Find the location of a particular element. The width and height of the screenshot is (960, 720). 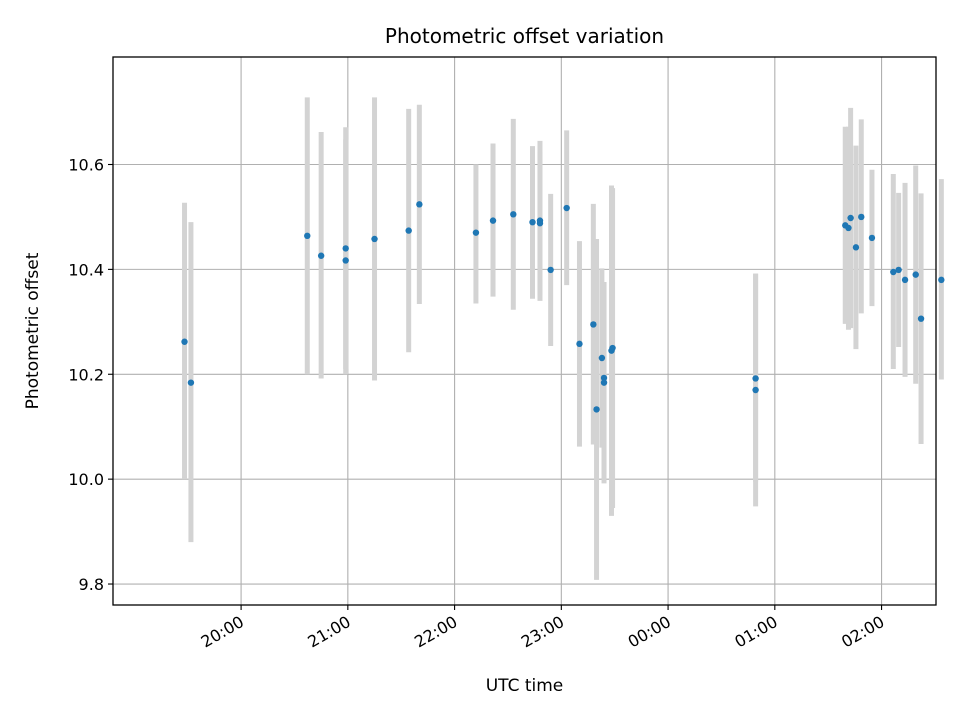

chart-title: Photometric offset variation is located at coordinates (524, 36).